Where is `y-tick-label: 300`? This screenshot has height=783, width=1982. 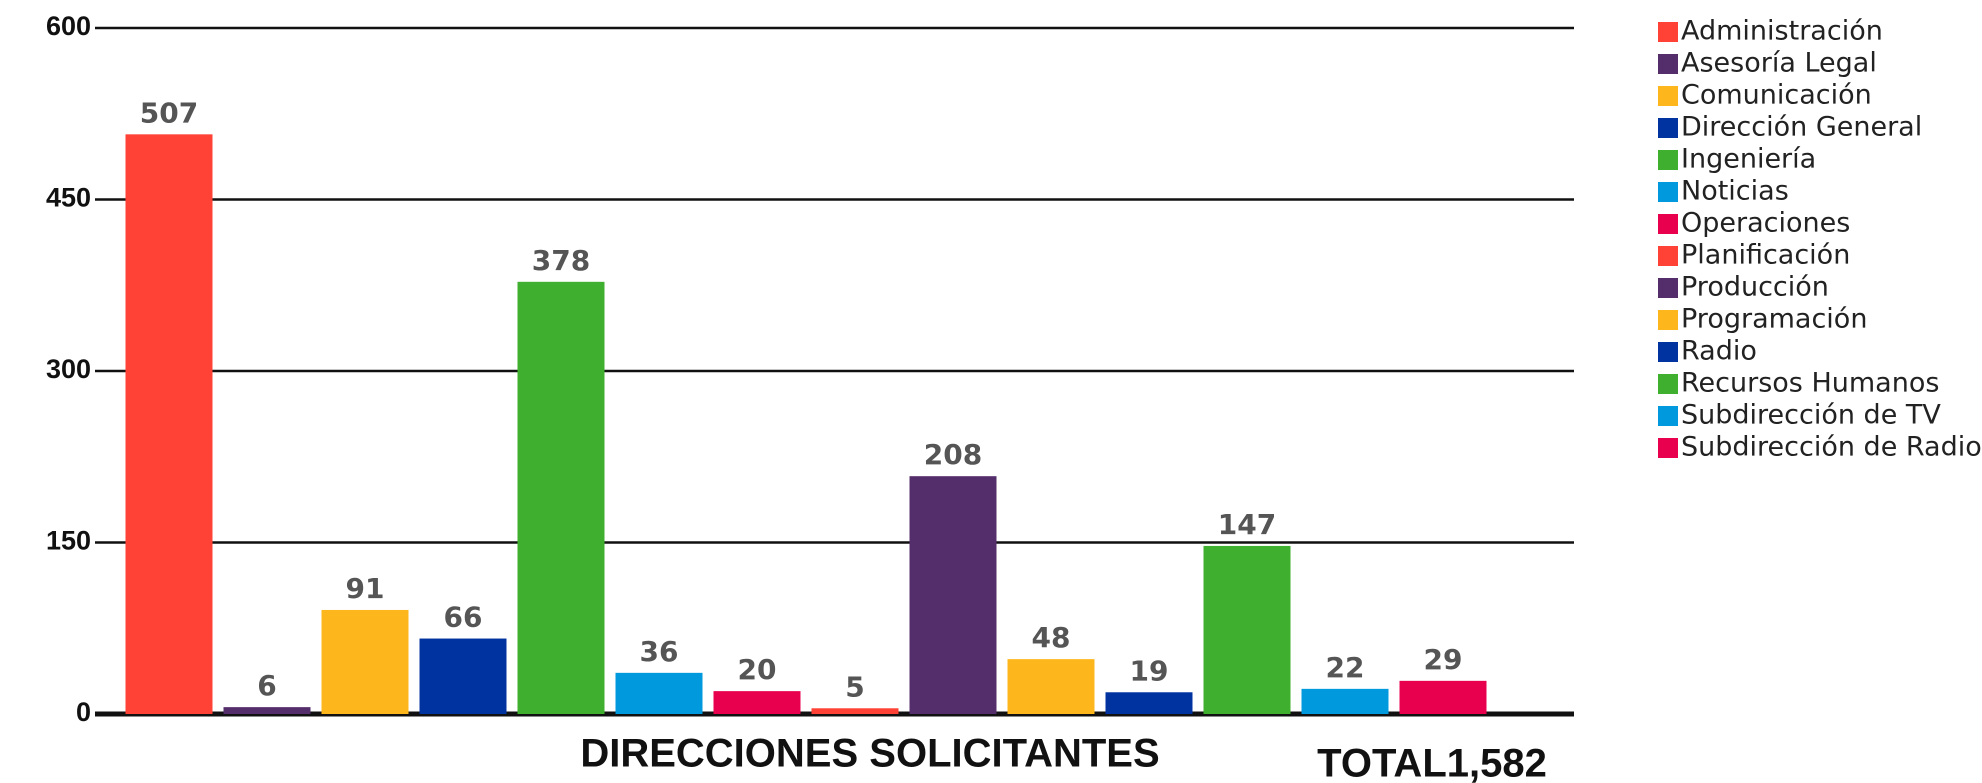
y-tick-label: 300 is located at coordinates (68, 369).